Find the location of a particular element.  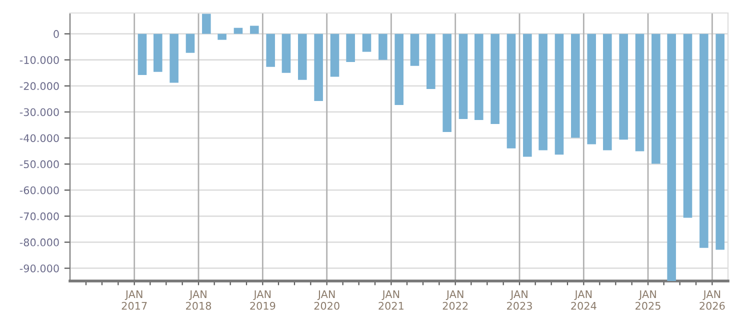

y-tick-label: -80.000 is located at coordinates (39, 242).